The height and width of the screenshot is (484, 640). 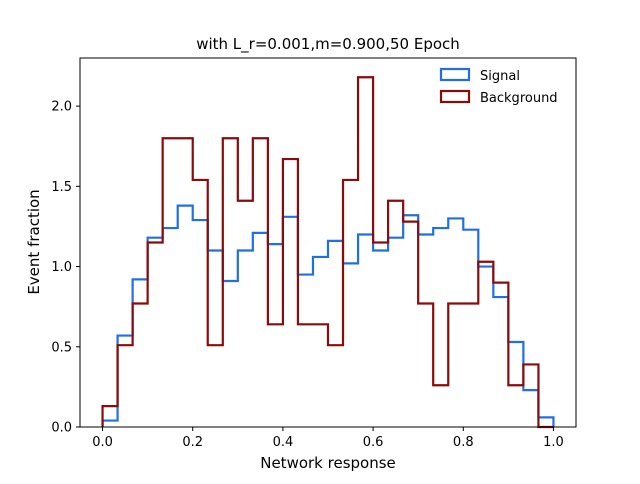 What do you see at coordinates (61, 267) in the screenshot?
I see `y-tick-label: 1.0` at bounding box center [61, 267].